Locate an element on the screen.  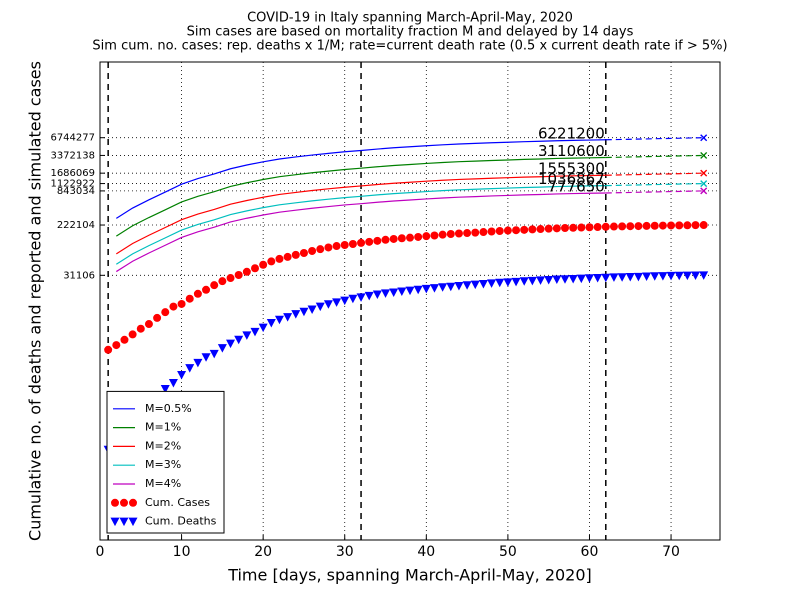
y-tick-label: 1686069 is located at coordinates (72, 173).